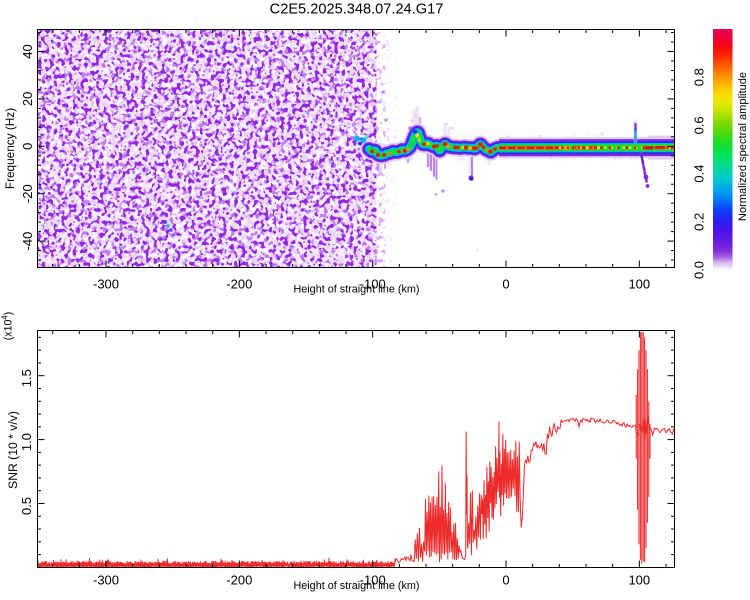 The height and width of the screenshot is (600, 750). Describe the element at coordinates (699, 222) in the screenshot. I see `svg-text: 0.2` at that location.